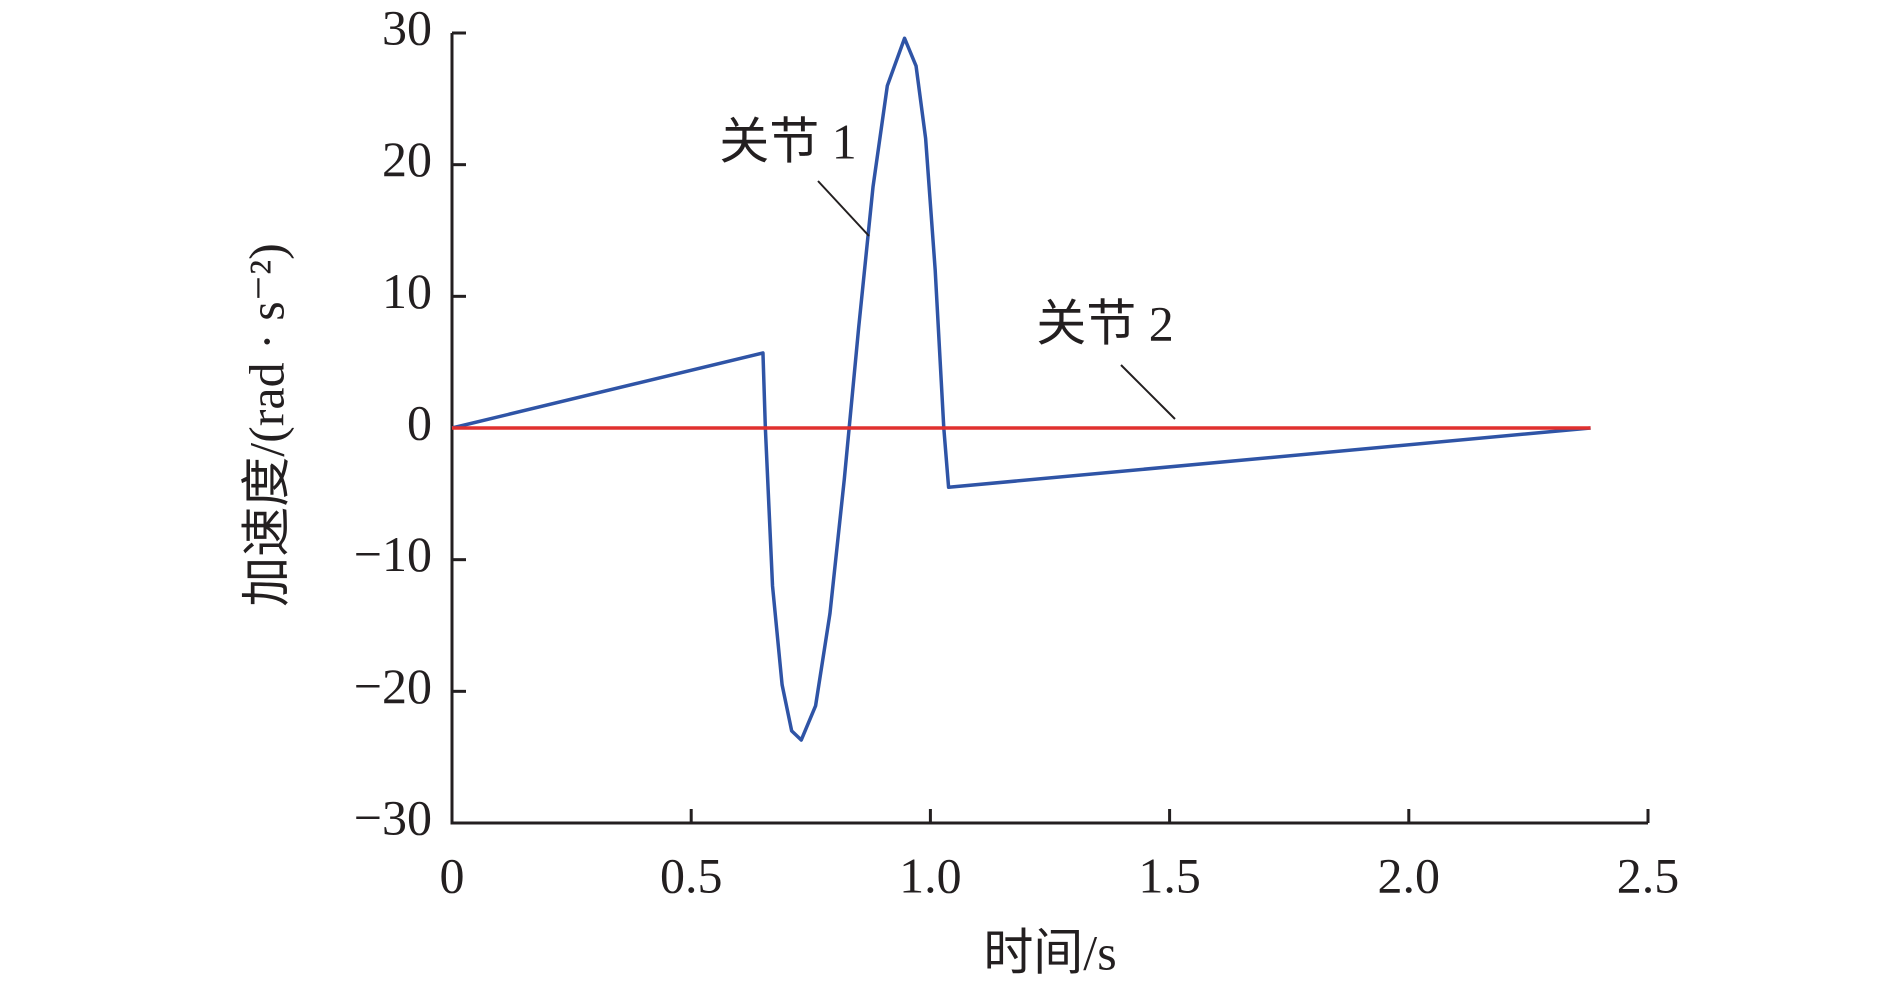 This screenshot has height=985, width=1890. Describe the element at coordinates (419, 422) in the screenshot. I see `y-tick-label: 0` at that location.